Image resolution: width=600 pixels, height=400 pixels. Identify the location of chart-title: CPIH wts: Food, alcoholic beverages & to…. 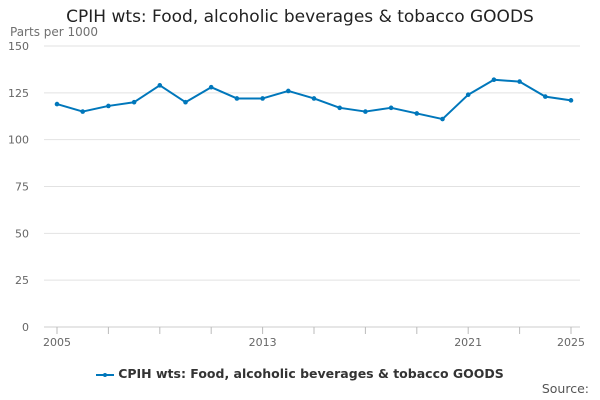
(300, 17).